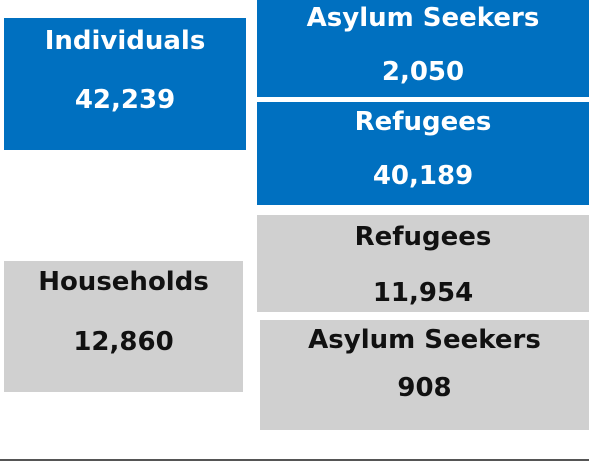  I want to click on box-label: Households, so click(123, 282).